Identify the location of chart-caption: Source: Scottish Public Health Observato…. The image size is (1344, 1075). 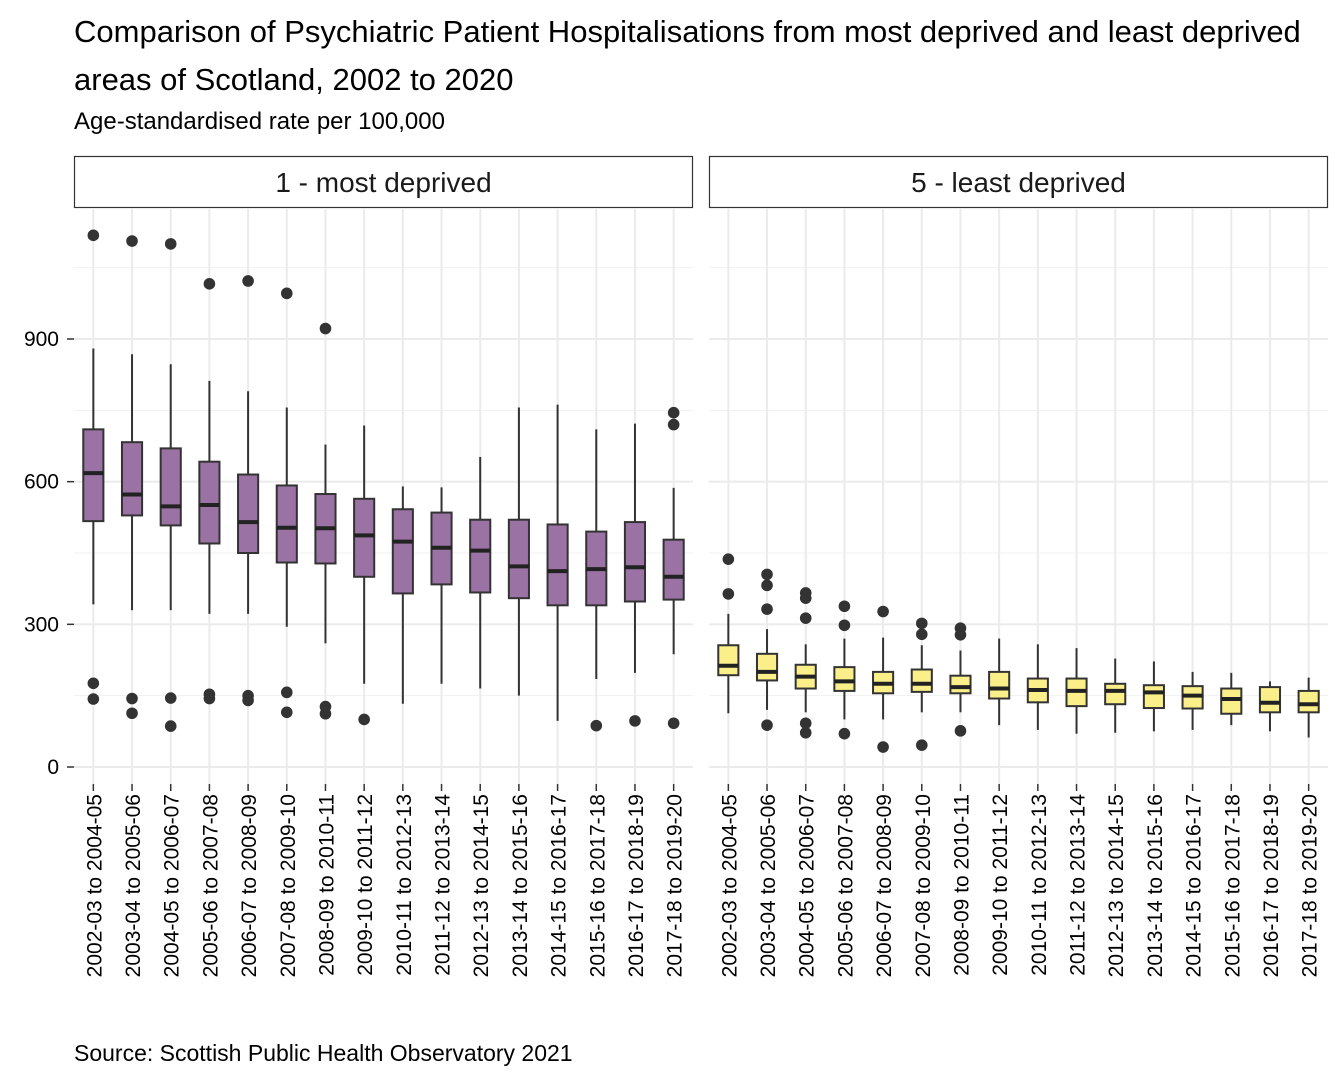
(323, 1053).